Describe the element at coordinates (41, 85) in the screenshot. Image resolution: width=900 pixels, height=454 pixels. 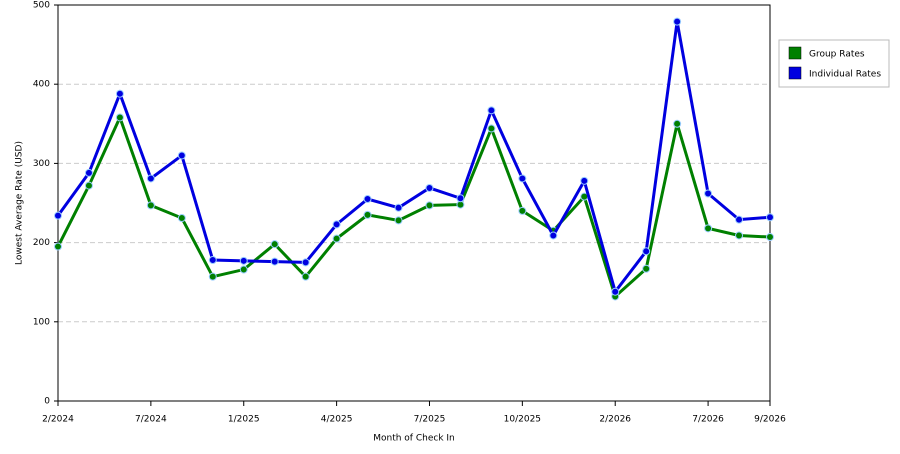
I see `y-tick-label: 400` at that location.